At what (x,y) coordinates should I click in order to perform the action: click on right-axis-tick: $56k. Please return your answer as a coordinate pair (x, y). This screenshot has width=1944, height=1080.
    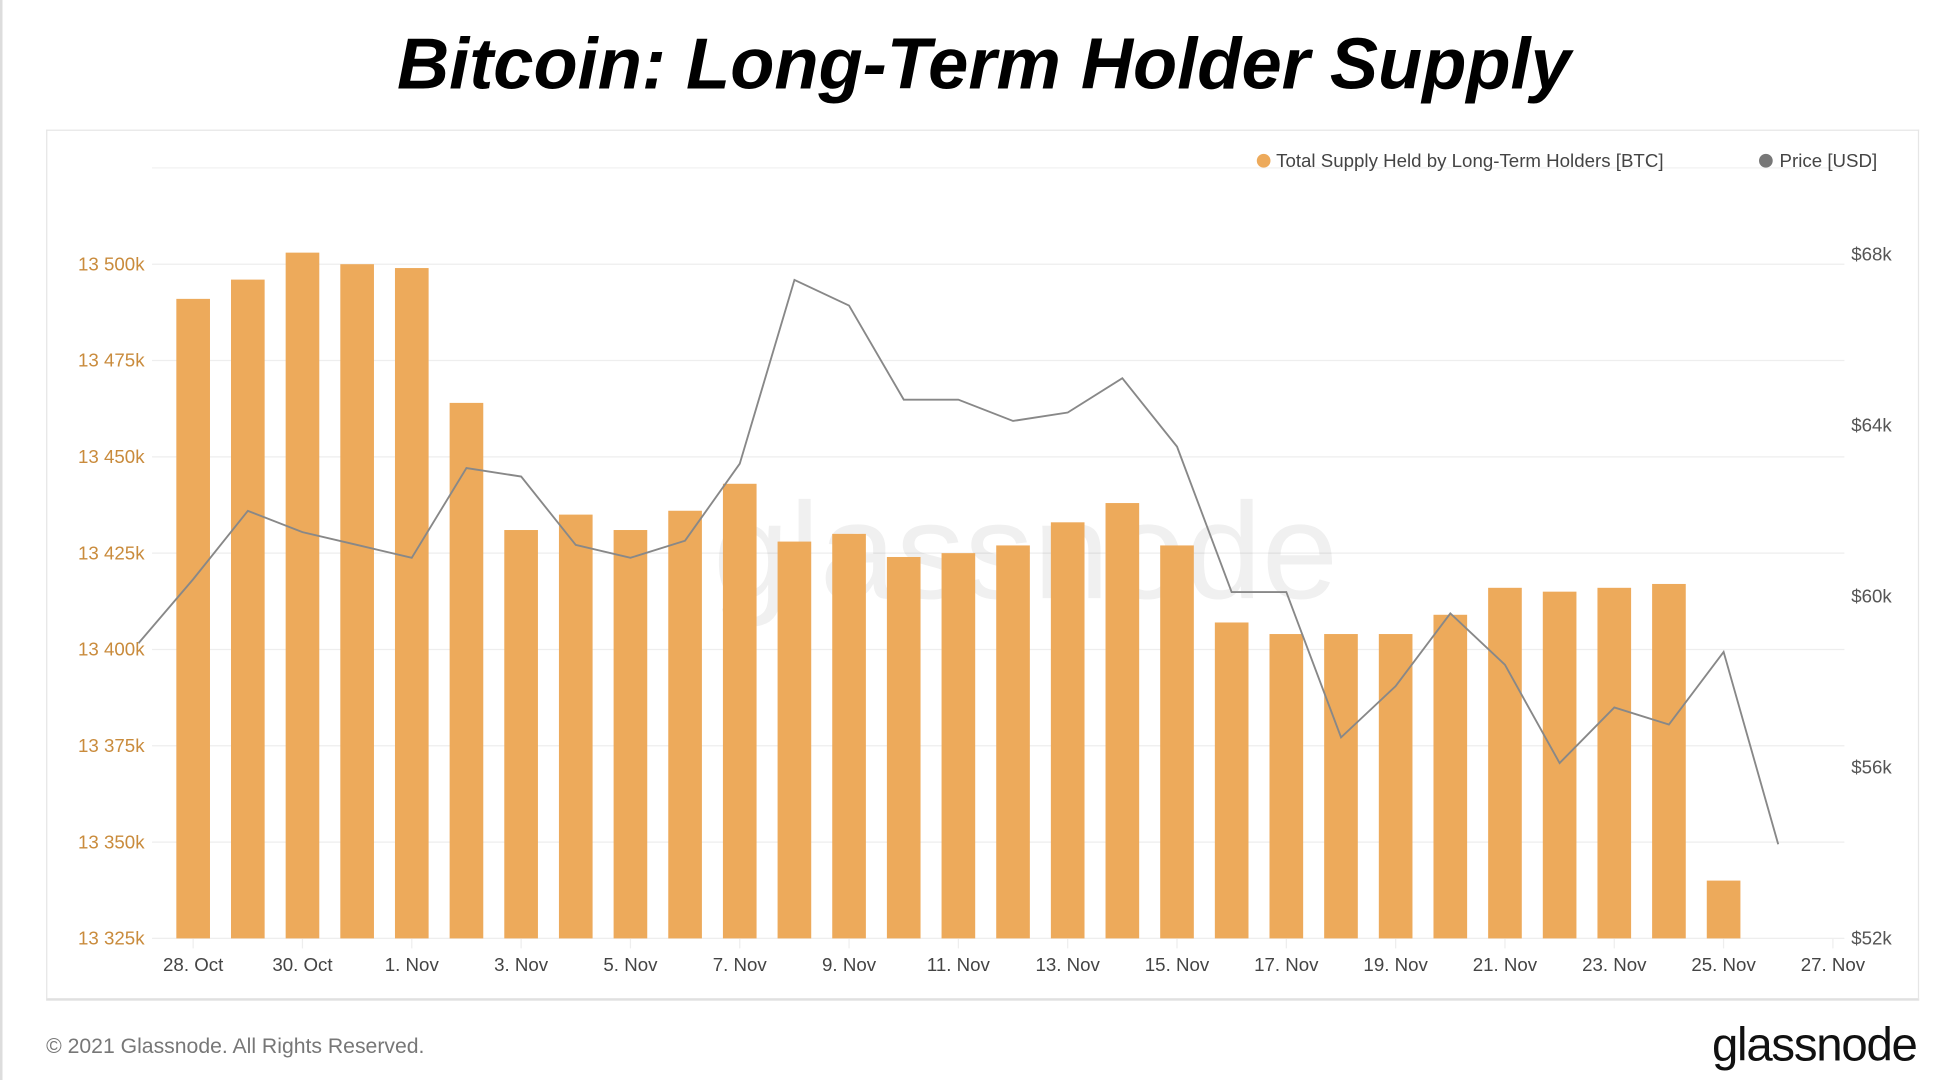
    Looking at the image, I should click on (1871, 767).